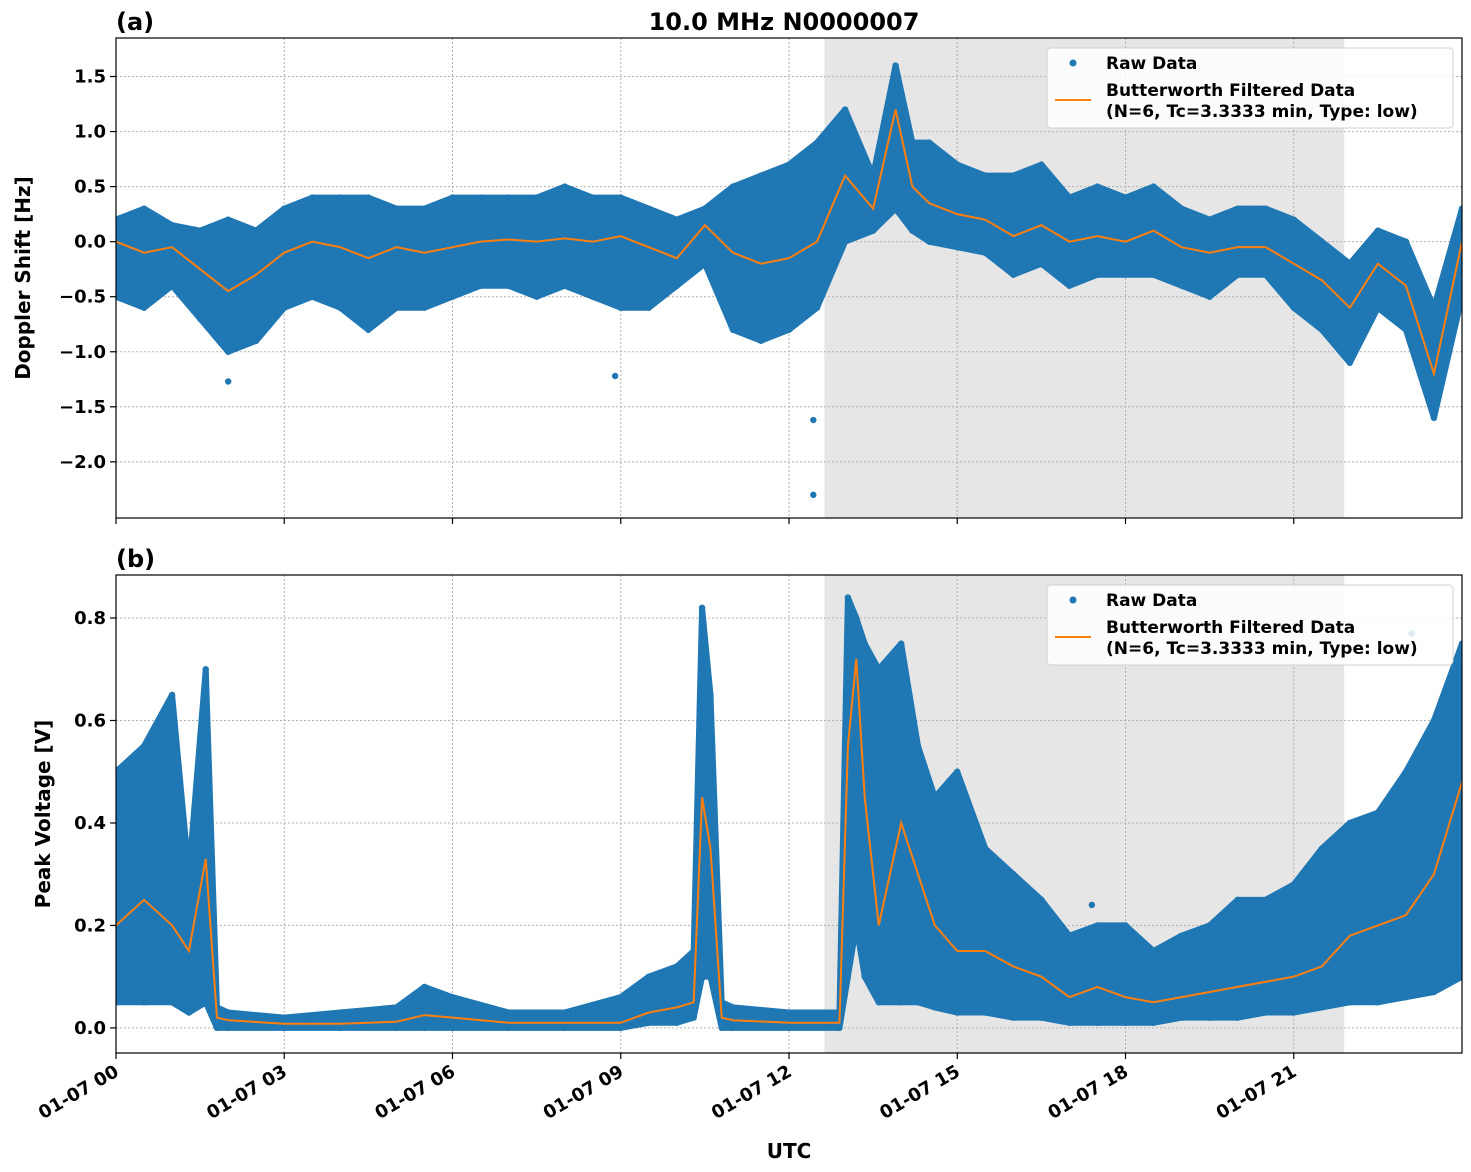 This screenshot has width=1471, height=1172. Describe the element at coordinates (90, 823) in the screenshot. I see `y-tick-label: 0.4` at that location.